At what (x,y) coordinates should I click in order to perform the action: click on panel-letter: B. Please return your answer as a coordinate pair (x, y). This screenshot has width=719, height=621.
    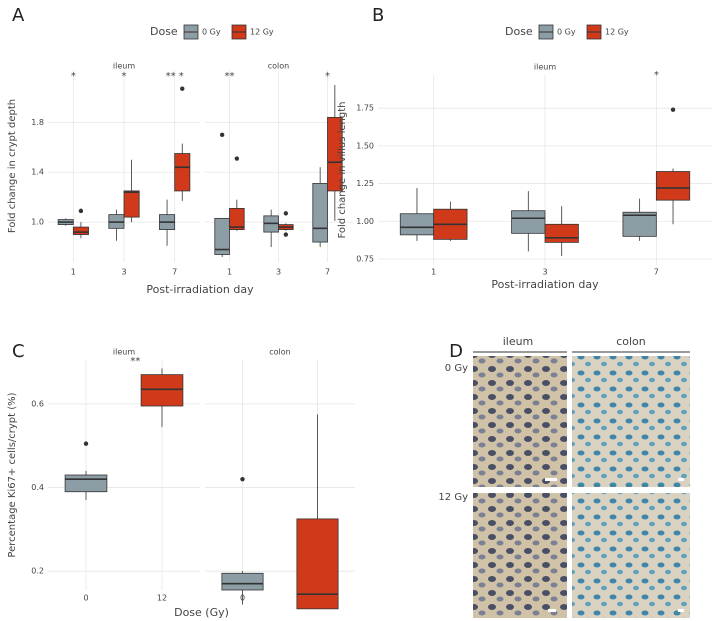
    Looking at the image, I should click on (378, 15).